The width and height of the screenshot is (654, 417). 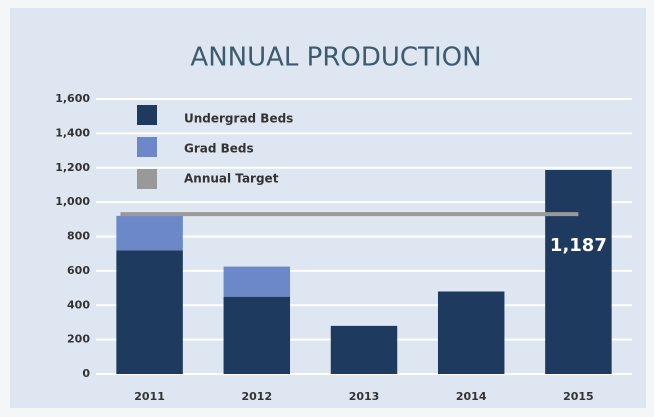 I want to click on y-tick-label: 1,200, so click(x=72, y=167).